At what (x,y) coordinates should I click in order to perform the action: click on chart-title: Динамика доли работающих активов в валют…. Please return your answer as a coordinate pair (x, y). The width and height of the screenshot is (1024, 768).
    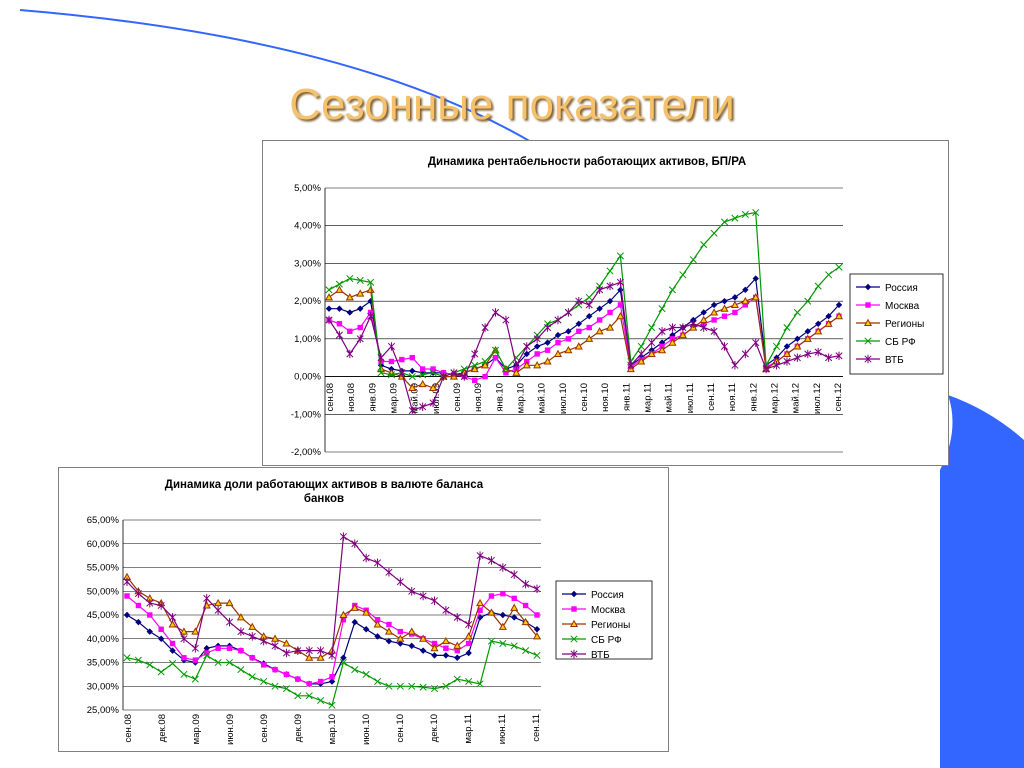
    Looking at the image, I should click on (324, 485).